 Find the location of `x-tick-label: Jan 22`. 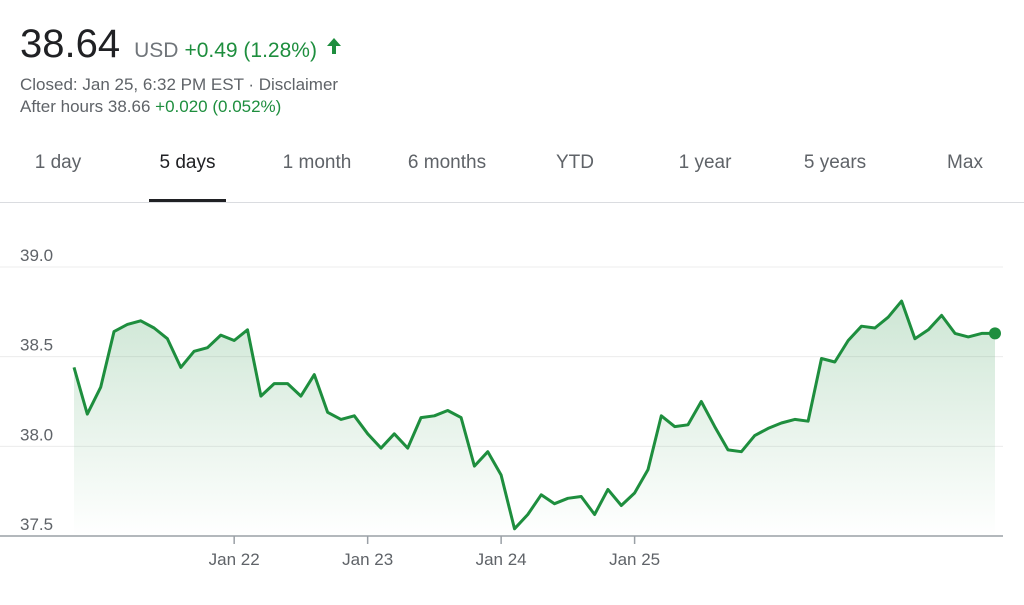

x-tick-label: Jan 22 is located at coordinates (234, 559).